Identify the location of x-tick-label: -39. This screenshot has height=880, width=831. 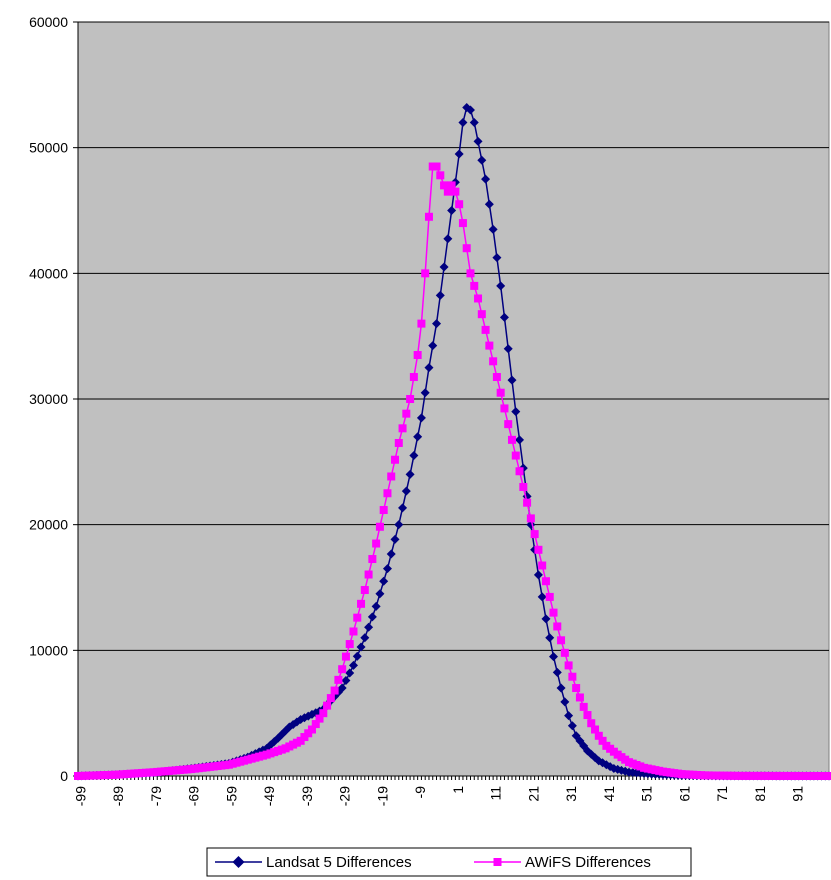
(307, 796).